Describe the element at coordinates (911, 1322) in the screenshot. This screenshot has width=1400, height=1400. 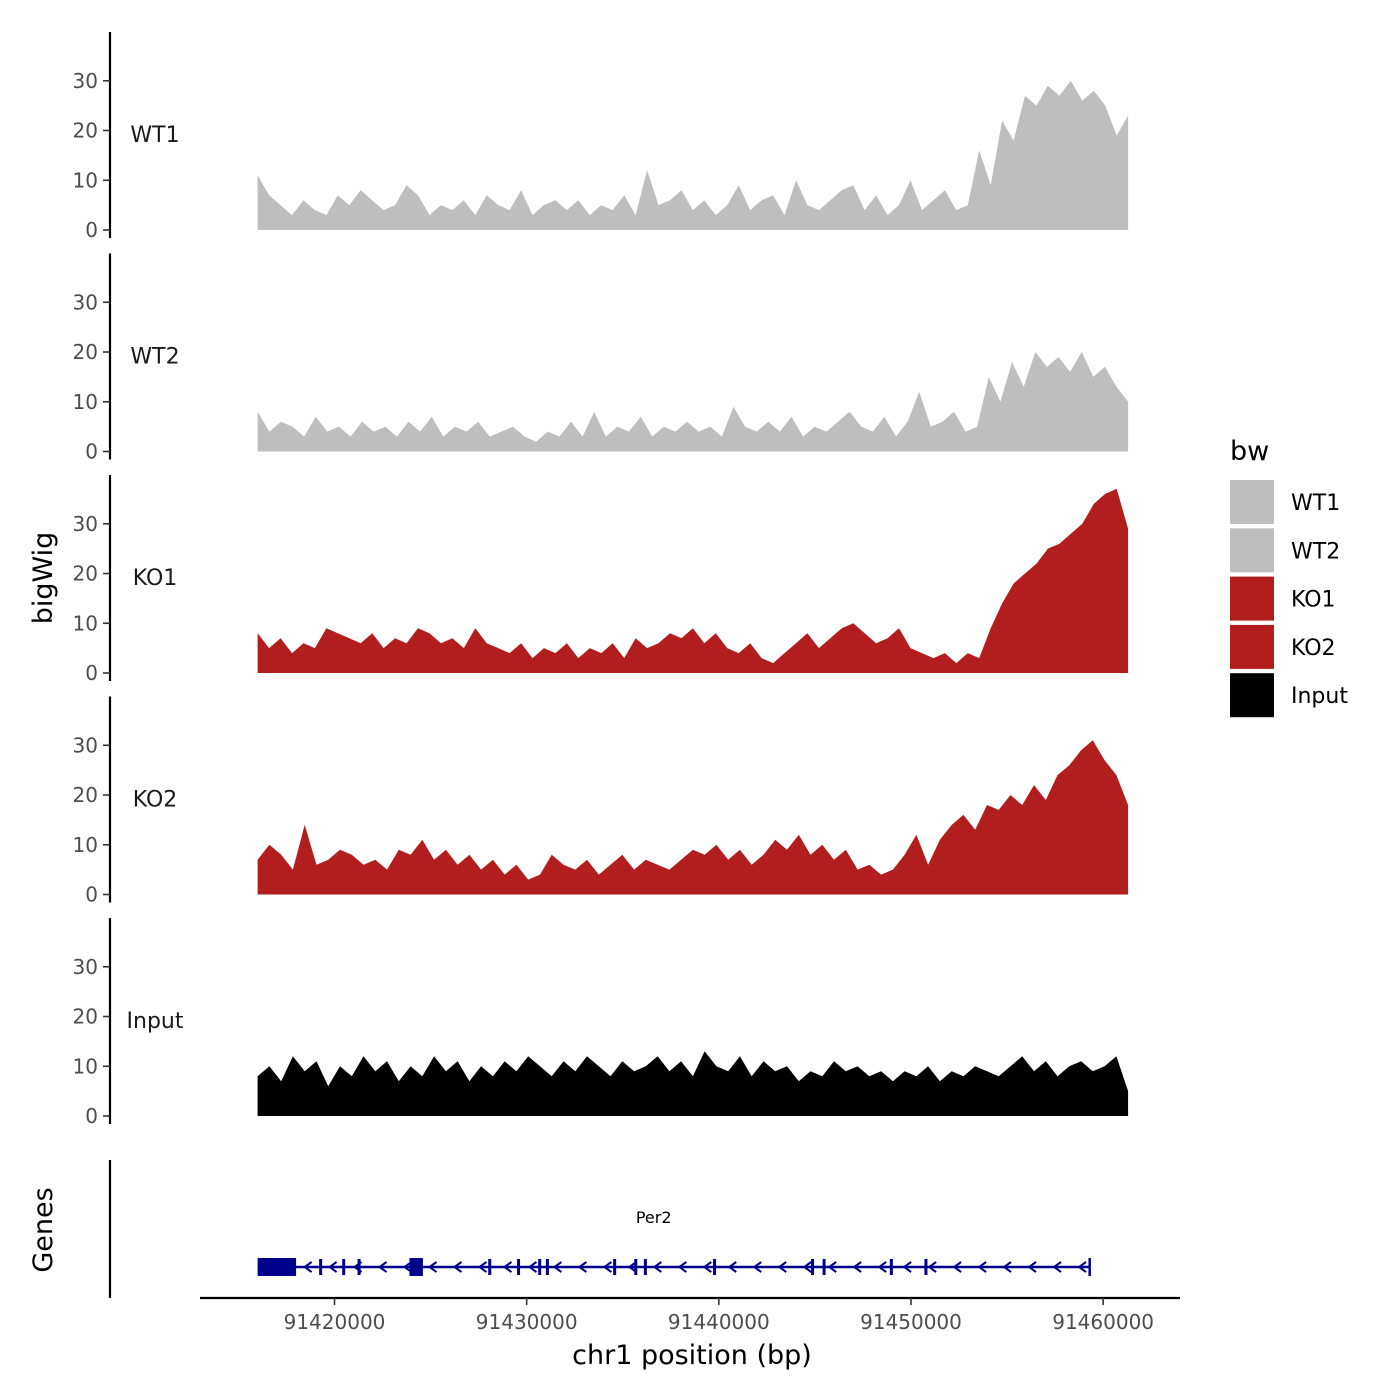
I see `x-tick-label: 91450000` at that location.